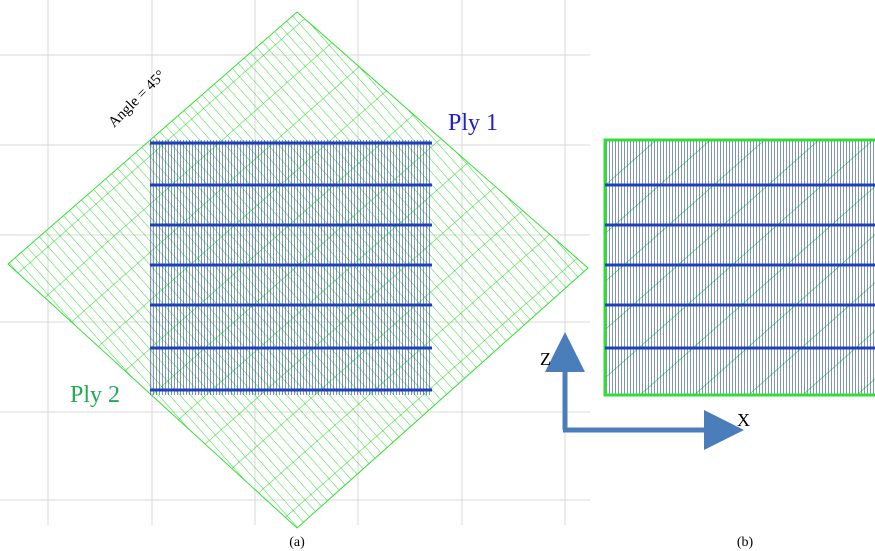 This screenshot has width=875, height=551. Describe the element at coordinates (95, 395) in the screenshot. I see `ply-2-label: Ply 2` at that location.